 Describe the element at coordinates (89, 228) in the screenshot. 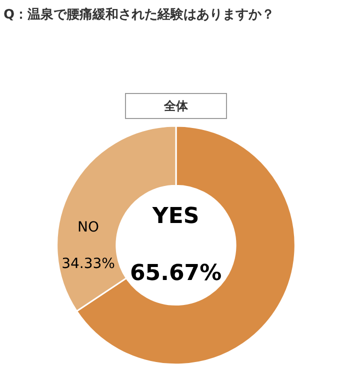

I see `slice-label: NO` at that location.